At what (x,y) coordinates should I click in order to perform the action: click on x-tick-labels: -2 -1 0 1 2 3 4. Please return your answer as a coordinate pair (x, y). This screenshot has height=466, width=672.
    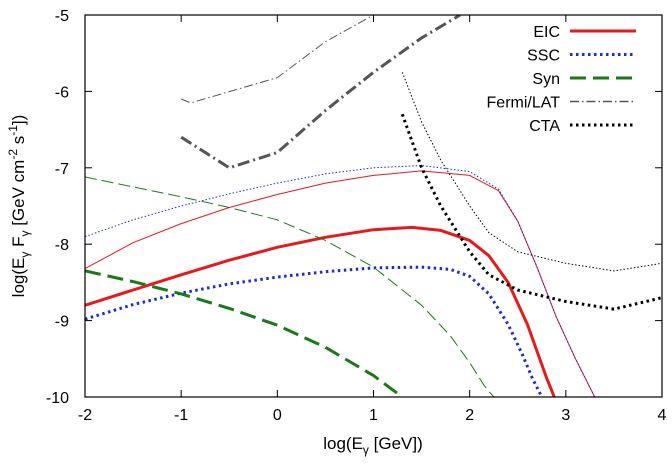
    Looking at the image, I should click on (372, 415).